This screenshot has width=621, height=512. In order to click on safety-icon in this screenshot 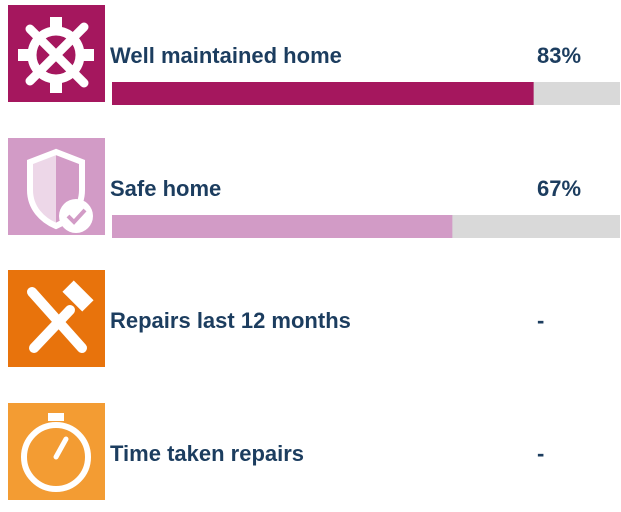, I will do `click(60, 190)`.